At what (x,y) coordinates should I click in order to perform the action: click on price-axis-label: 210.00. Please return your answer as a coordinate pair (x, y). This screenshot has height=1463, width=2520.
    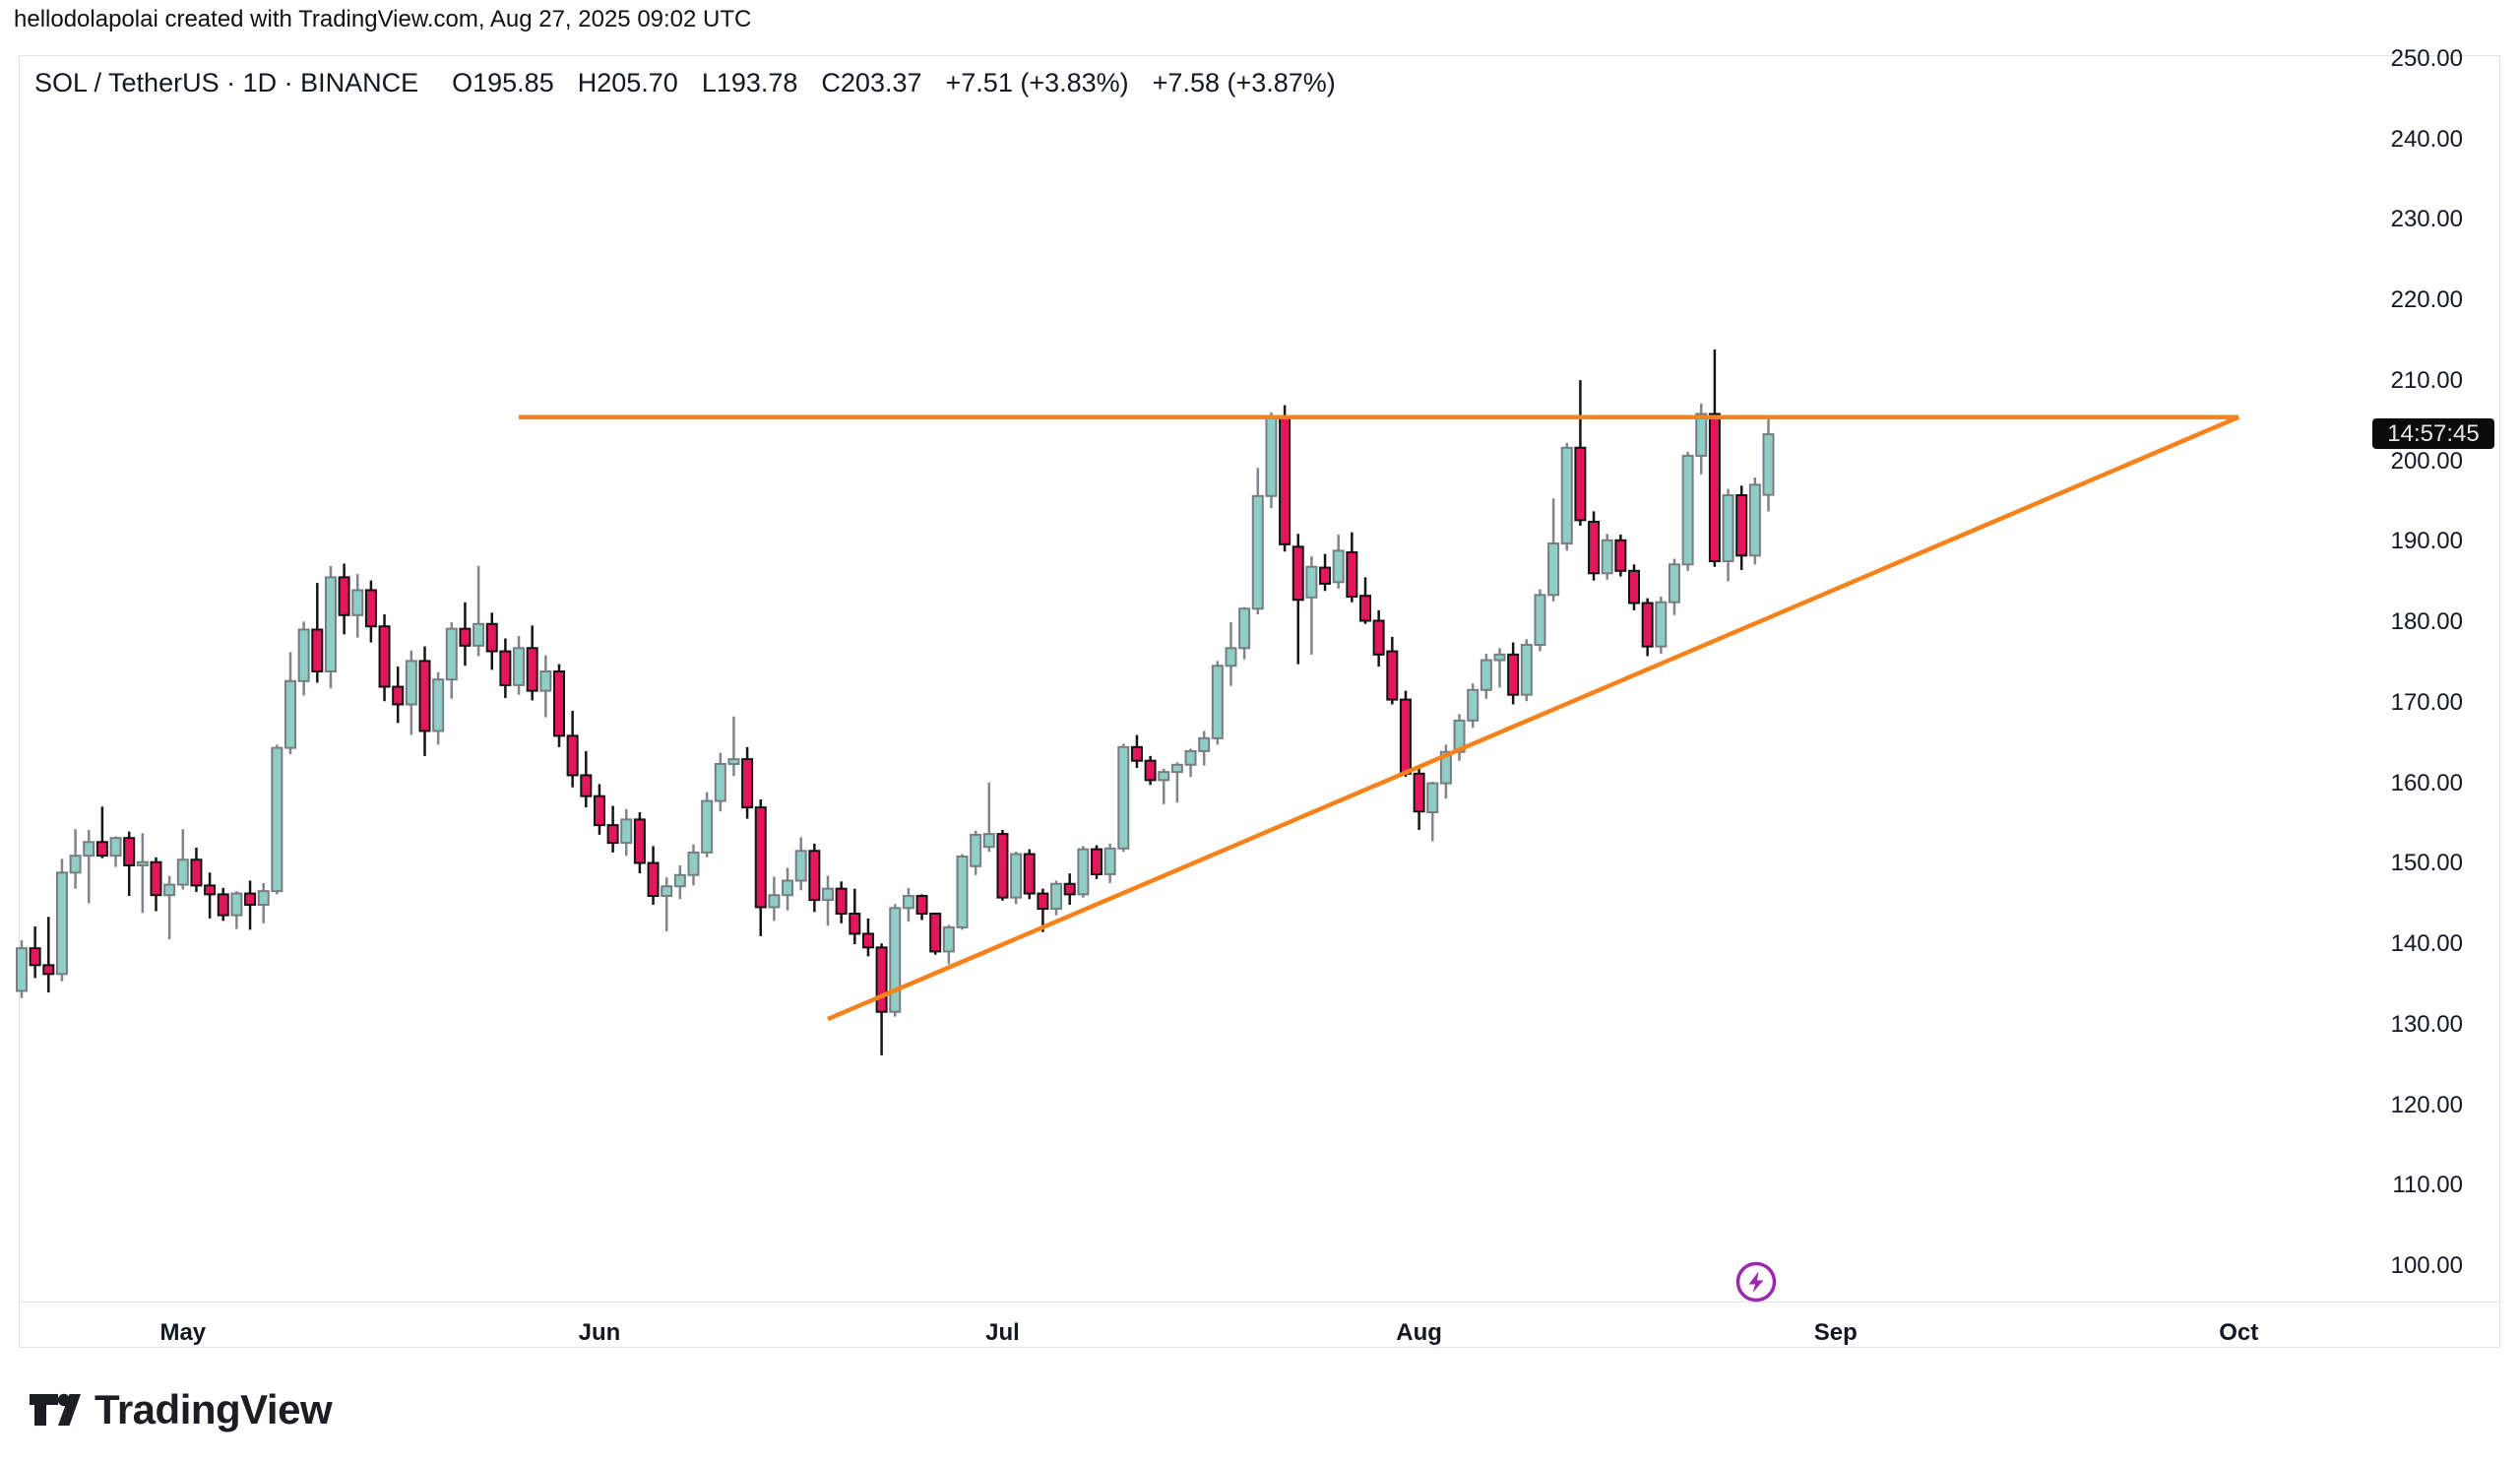
    Looking at the image, I should click on (2426, 380).